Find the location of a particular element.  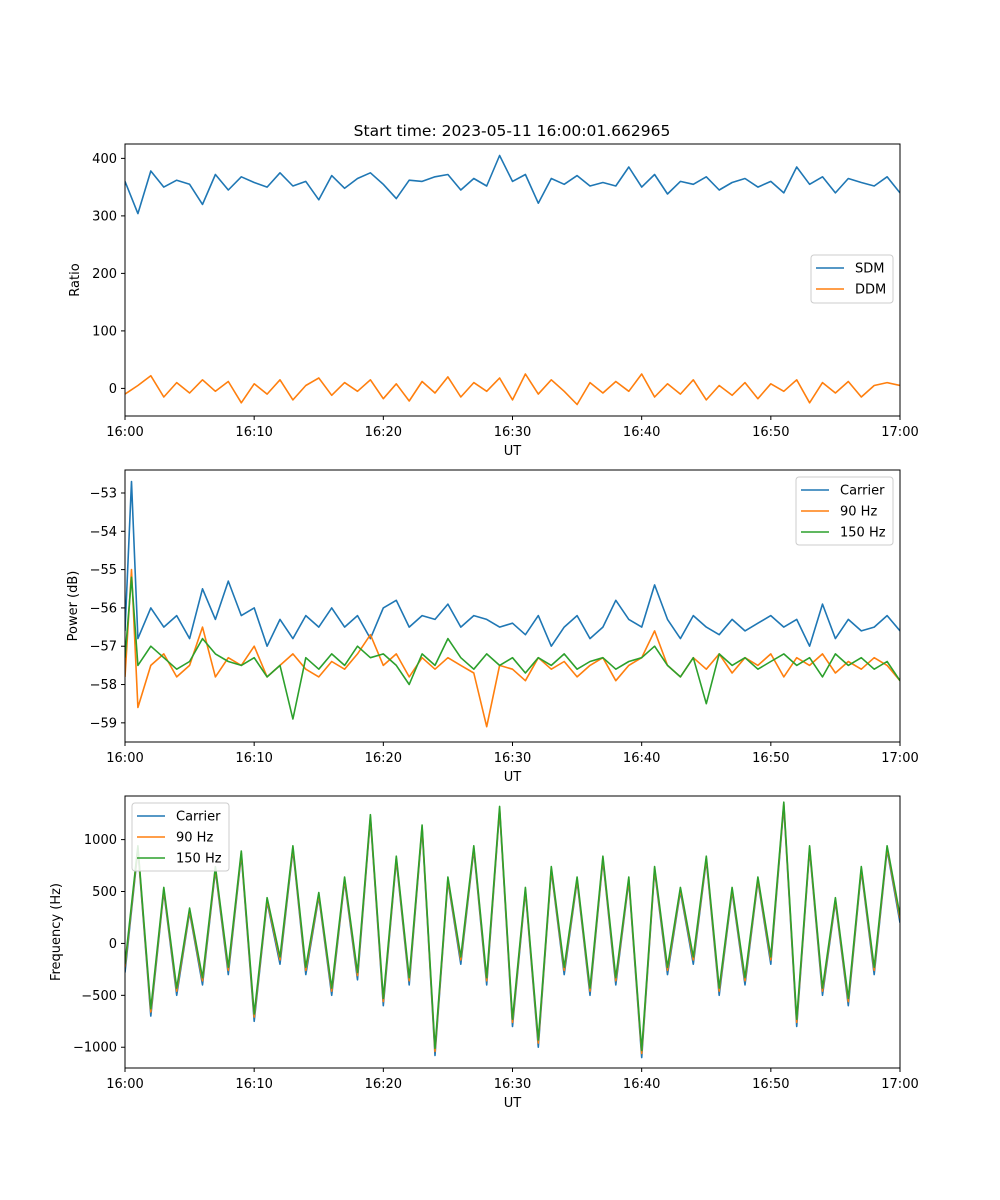

y-tick-label: −500 is located at coordinates (99, 996).